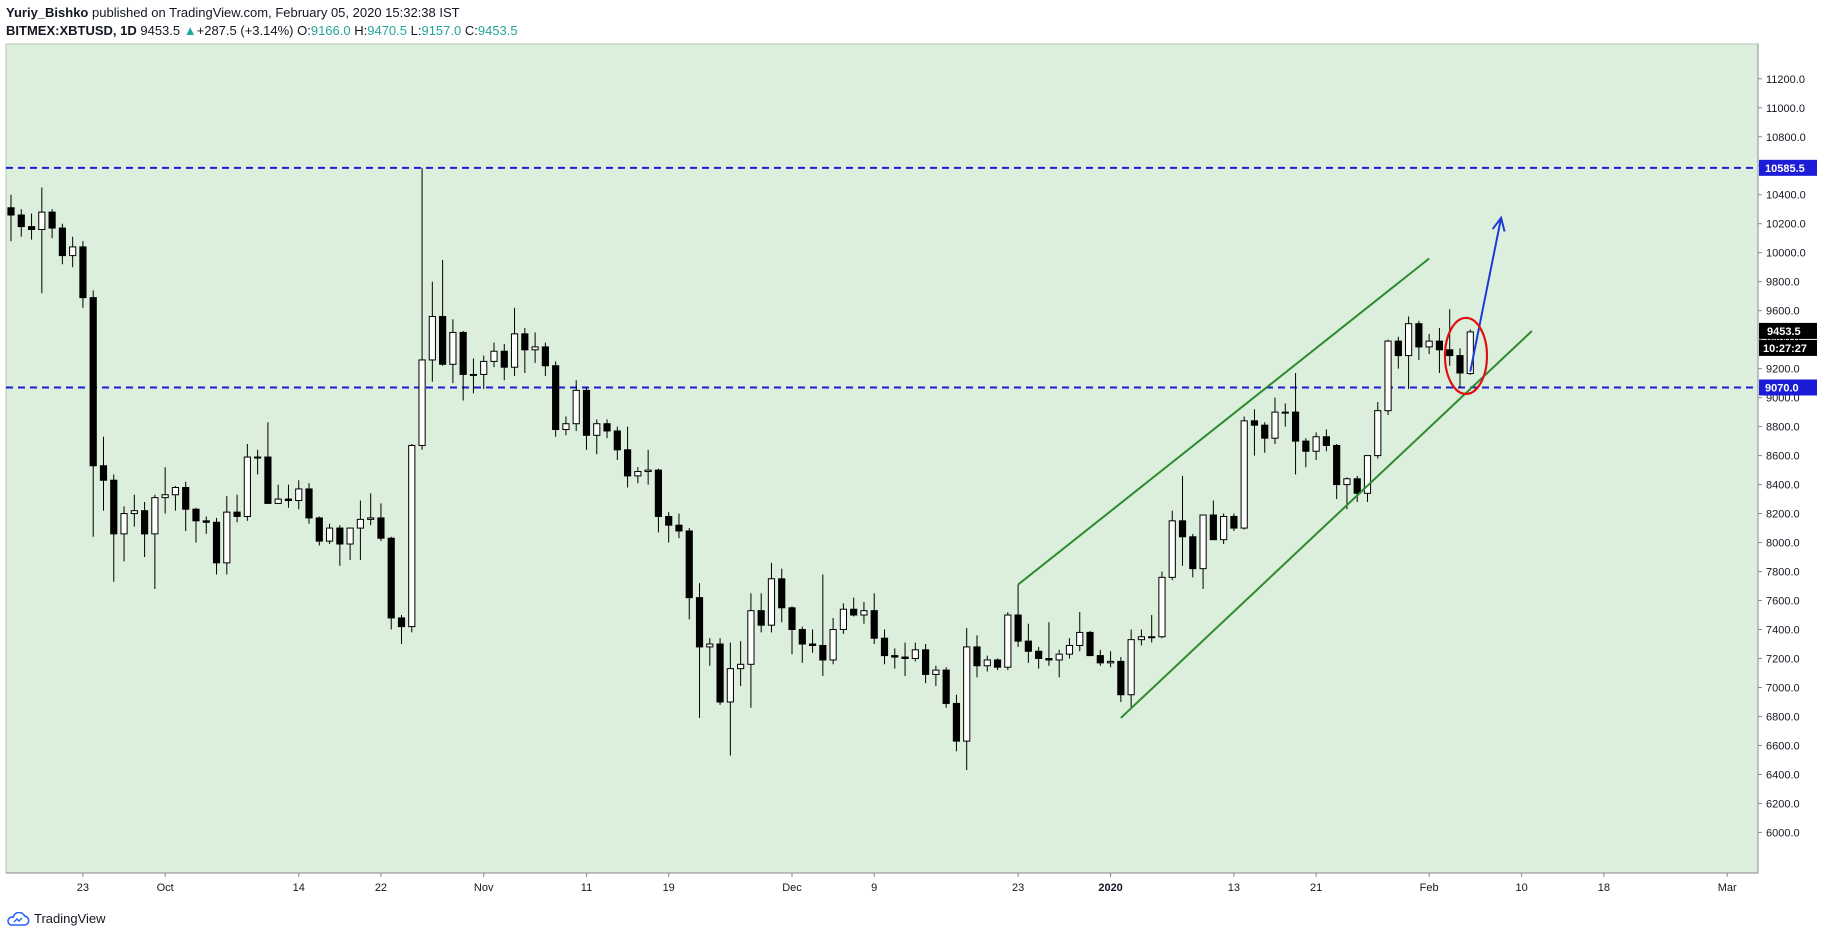  What do you see at coordinates (497, 30) in the screenshot?
I see `close-value: 9453.5` at bounding box center [497, 30].